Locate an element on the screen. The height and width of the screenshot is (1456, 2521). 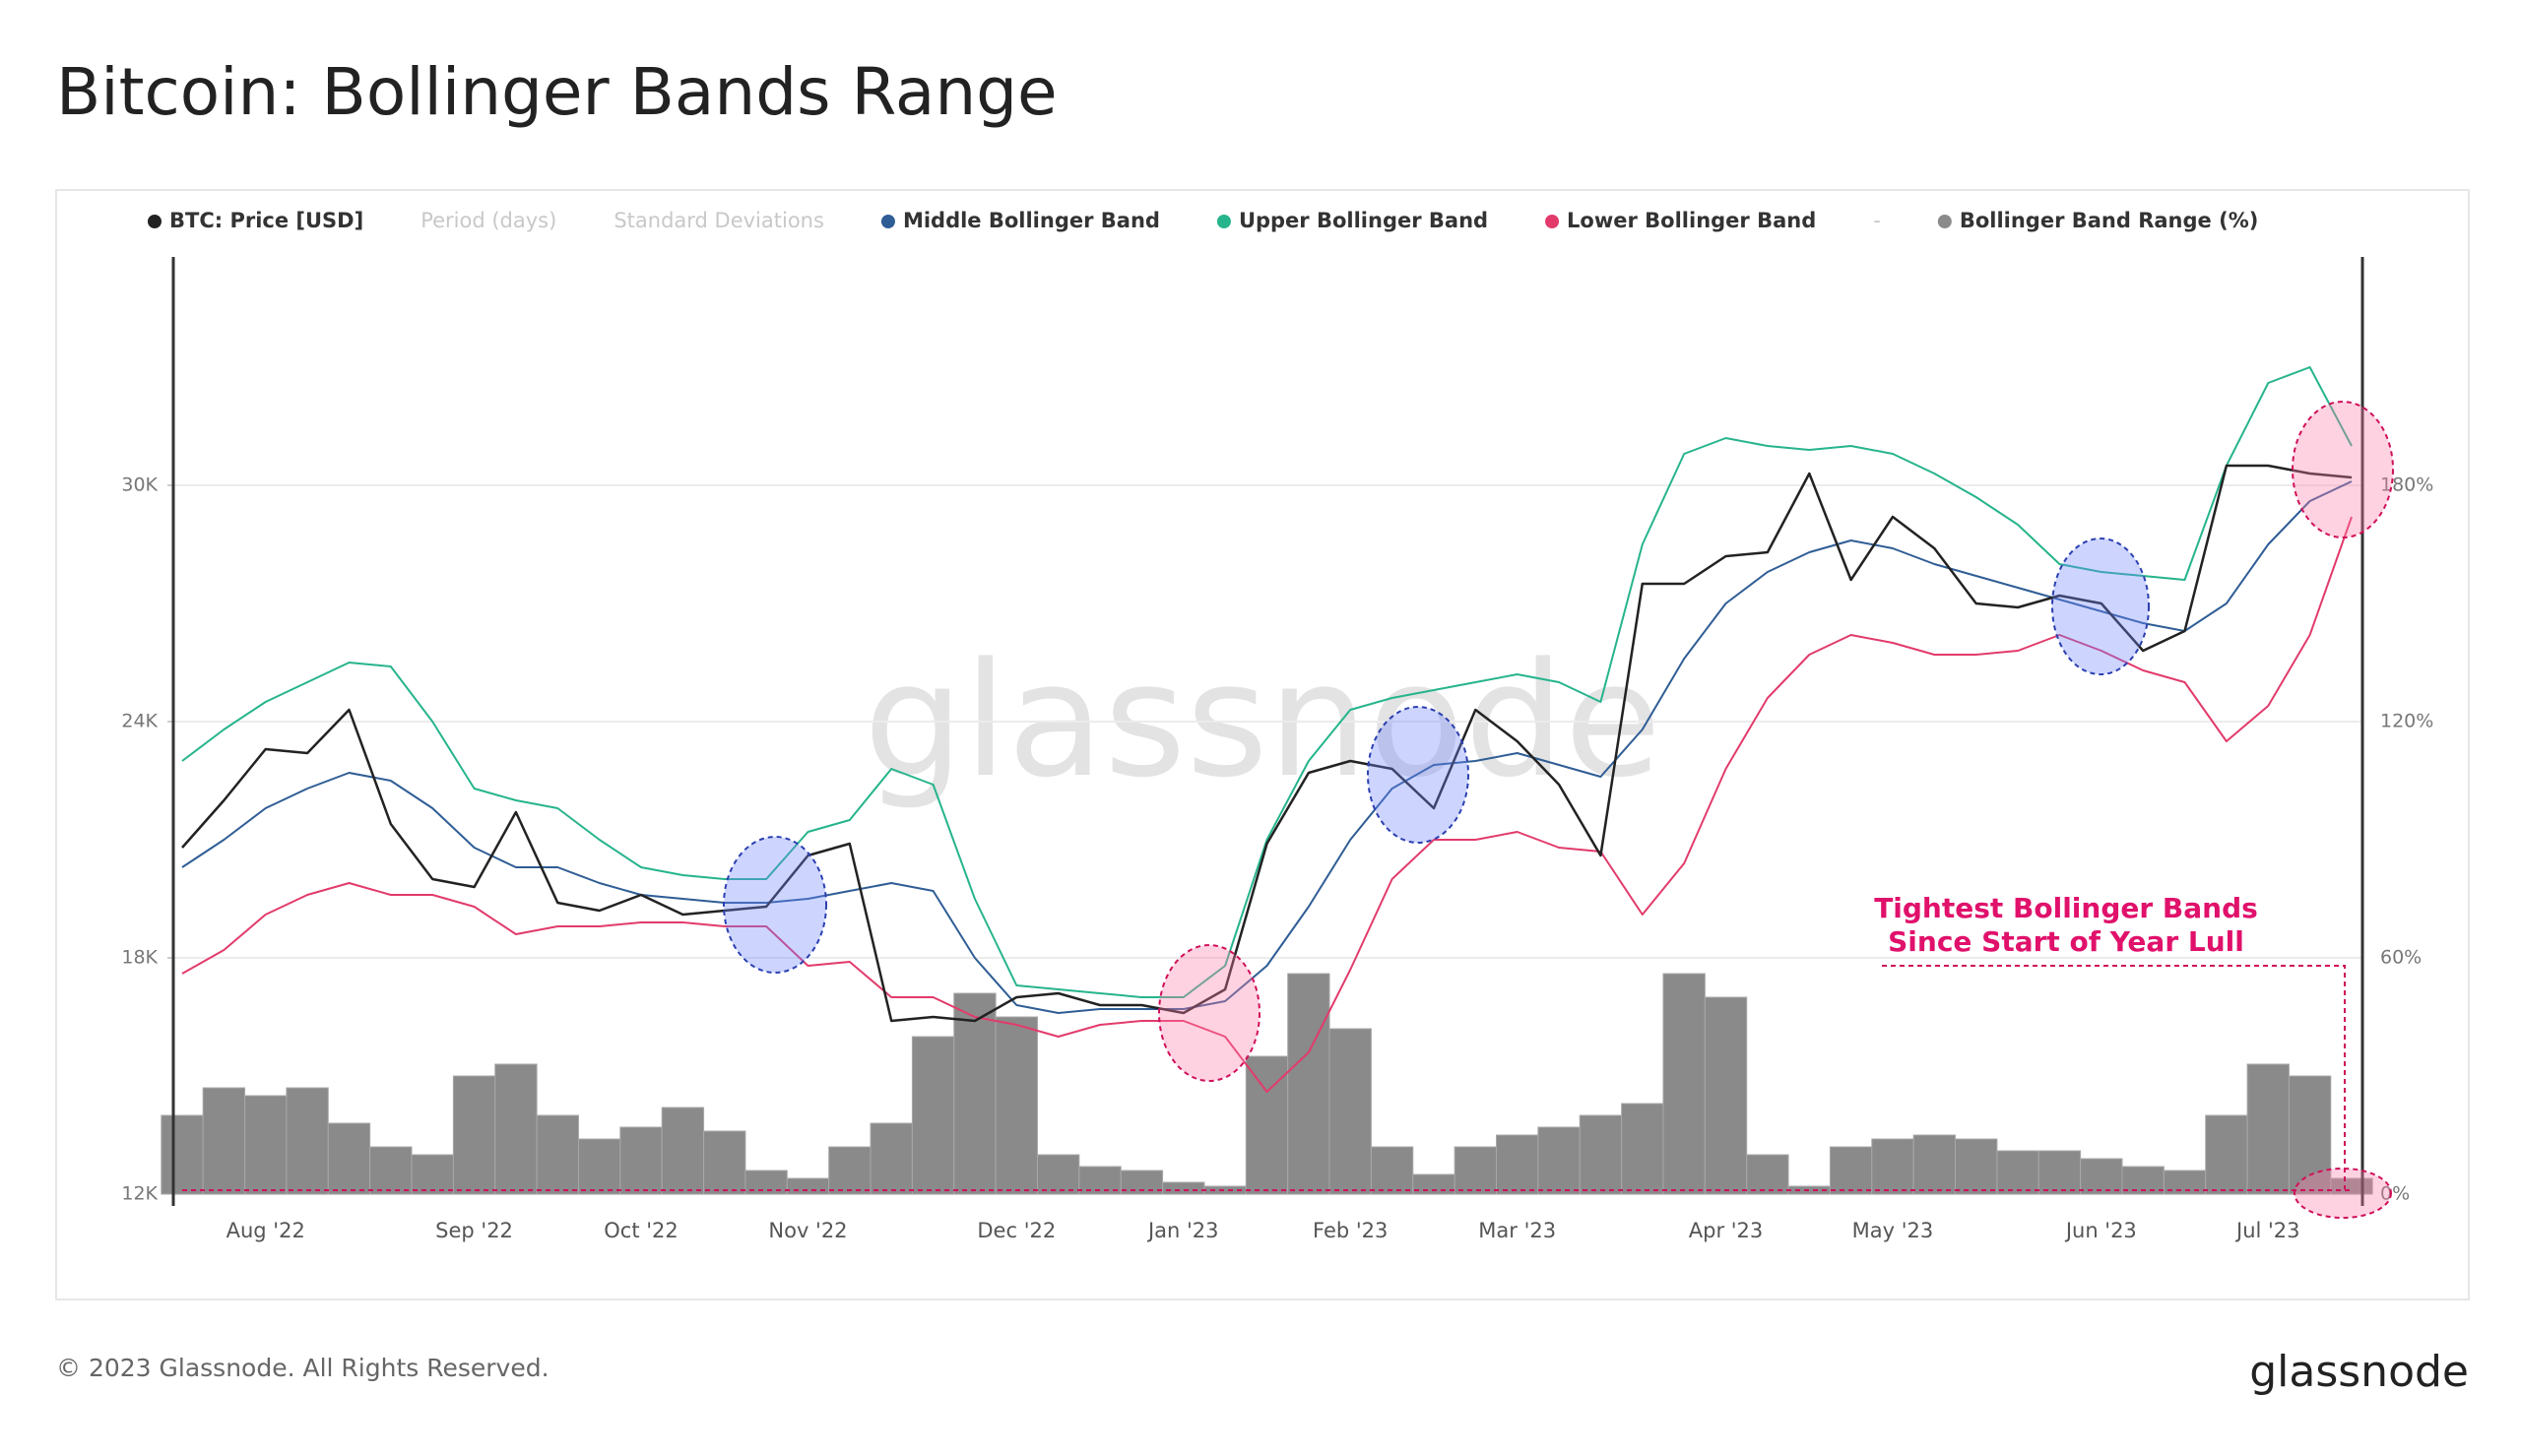
annotation-text: Tightest Bollinger Bands is located at coordinates (2066, 908).